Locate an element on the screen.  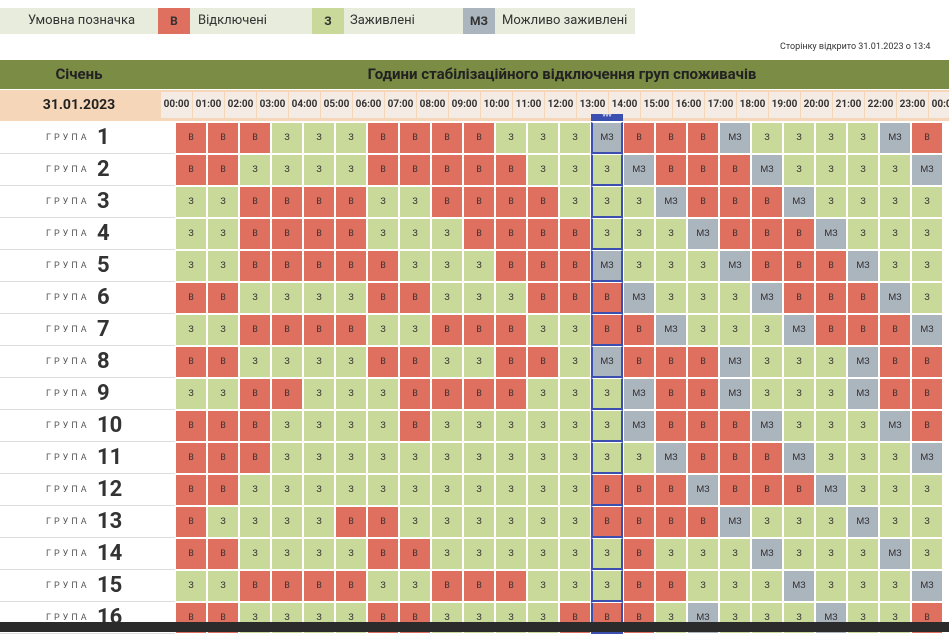
hour-label: 22:00 is located at coordinates (880, 105).